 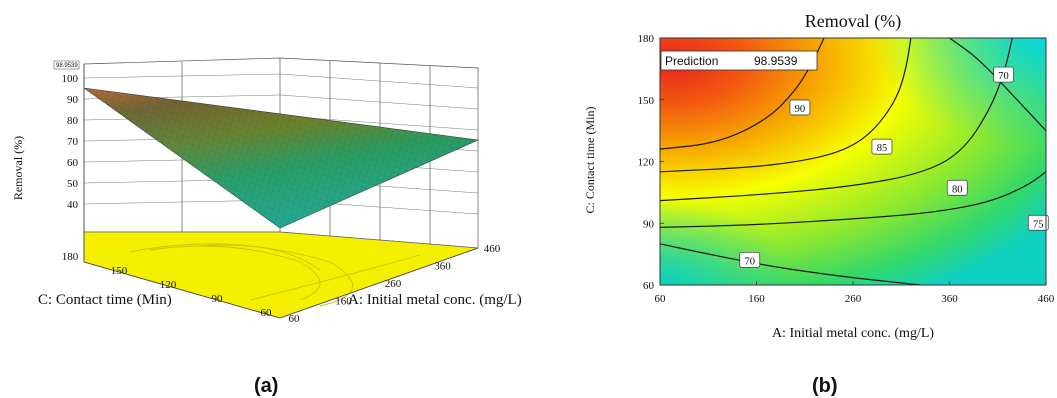 I want to click on svg-text: 75, so click(x=1038, y=224).